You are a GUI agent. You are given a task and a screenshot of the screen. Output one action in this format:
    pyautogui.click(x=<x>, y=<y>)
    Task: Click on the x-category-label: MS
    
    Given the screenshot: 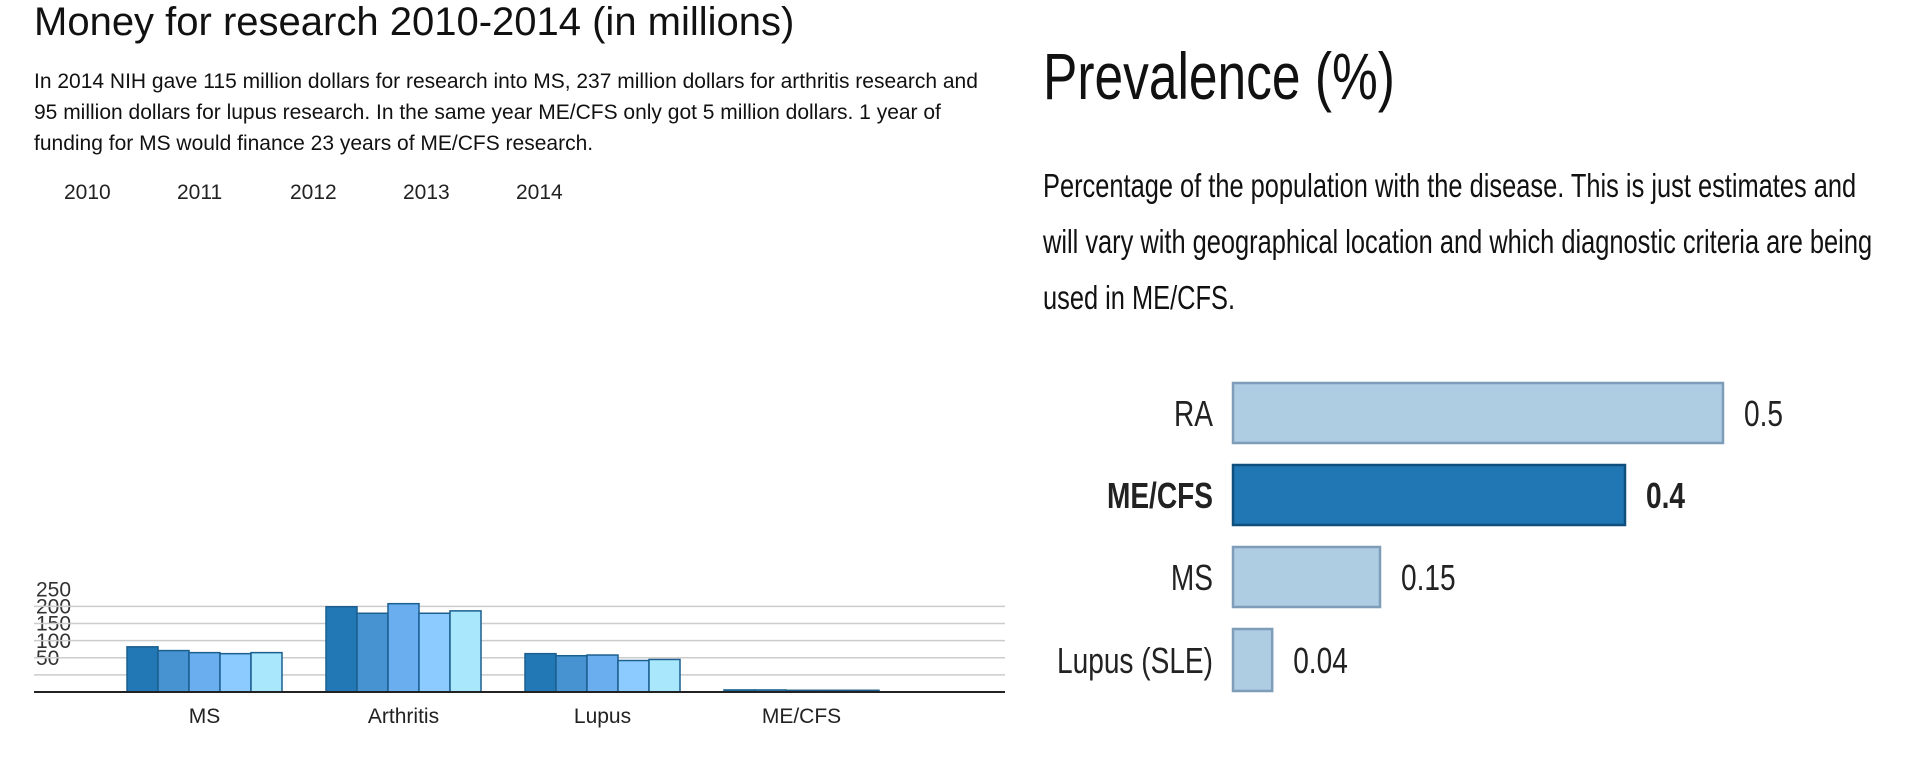 What is the action you would take?
    pyautogui.click(x=205, y=716)
    